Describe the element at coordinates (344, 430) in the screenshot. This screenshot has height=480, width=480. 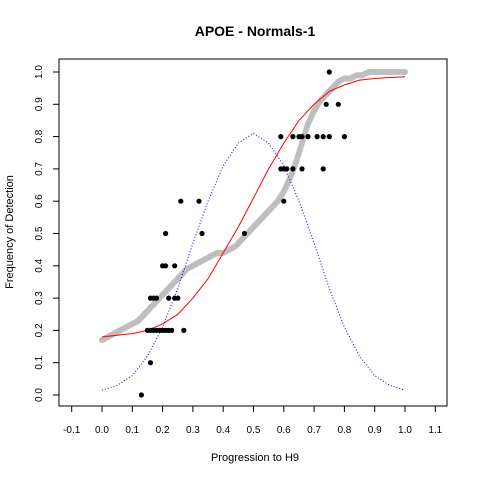
I see `x-tick-label: 0.8` at that location.